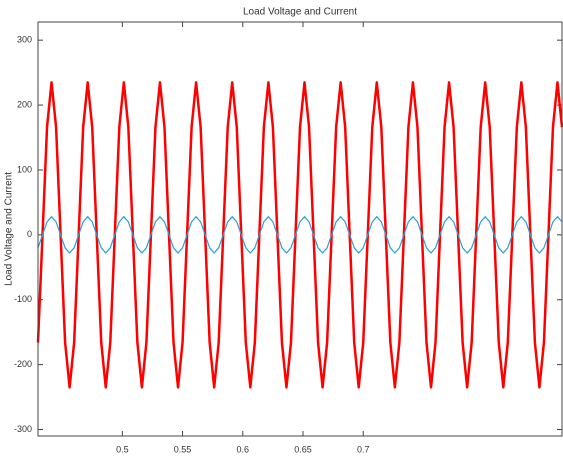 This screenshot has width=563, height=469. I want to click on x-tick-label: 0.6, so click(243, 449).